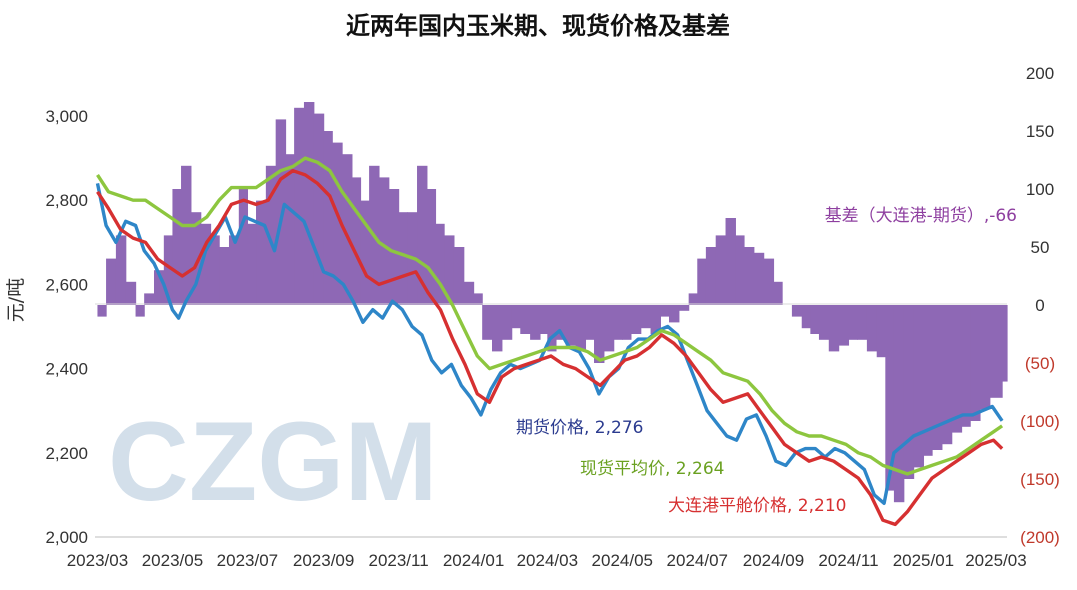 This screenshot has width=1077, height=590. What do you see at coordinates (538, 26) in the screenshot?
I see `chart-title: 近两年国内玉米期、现货价格及基差` at bounding box center [538, 26].